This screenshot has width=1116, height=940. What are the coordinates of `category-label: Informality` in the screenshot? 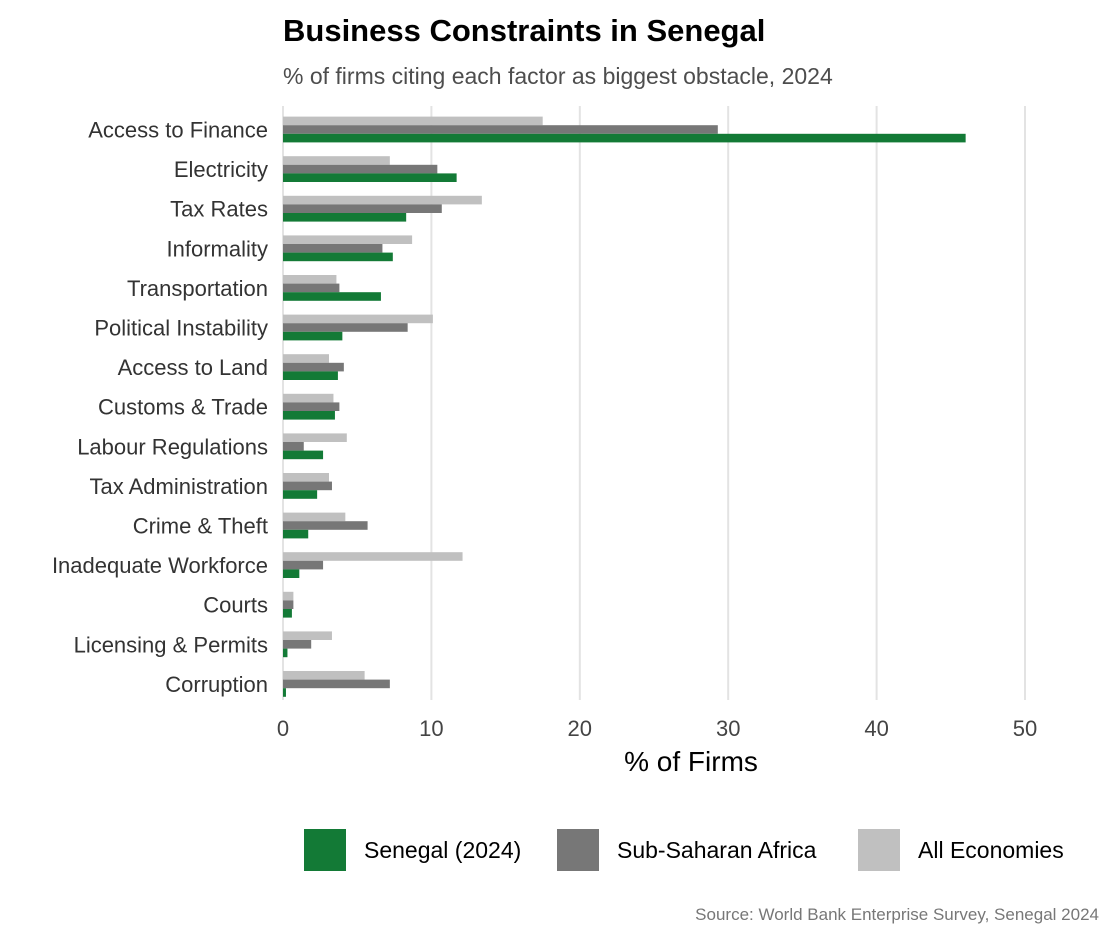 It's located at (217, 248).